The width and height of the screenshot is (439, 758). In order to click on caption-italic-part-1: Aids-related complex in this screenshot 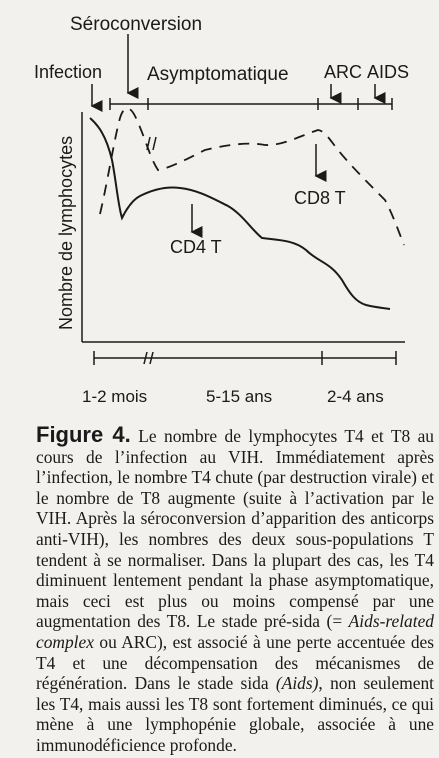, I will do `click(235, 631)`.